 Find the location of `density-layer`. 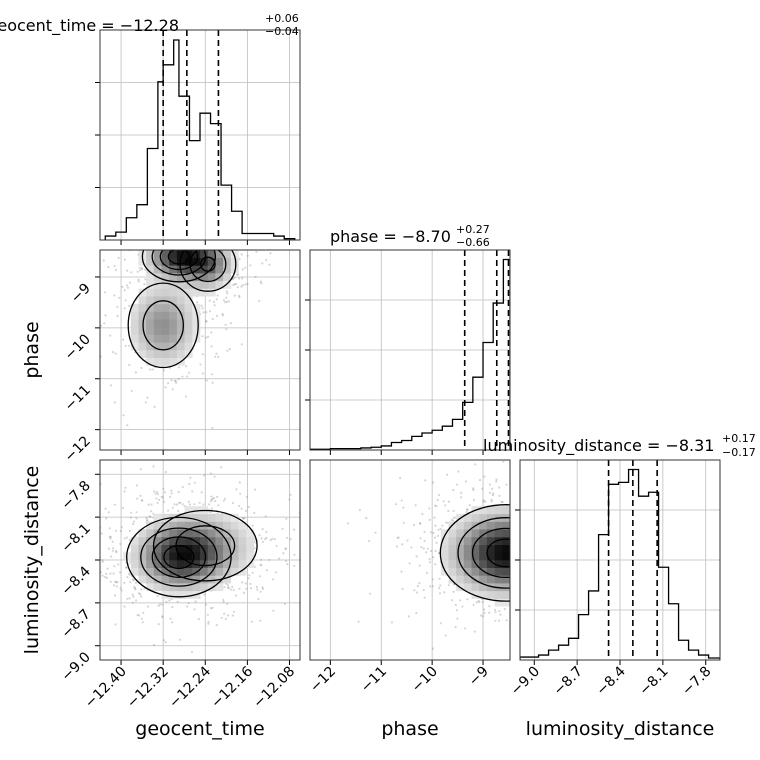

density-layer is located at coordinates (198, 559).